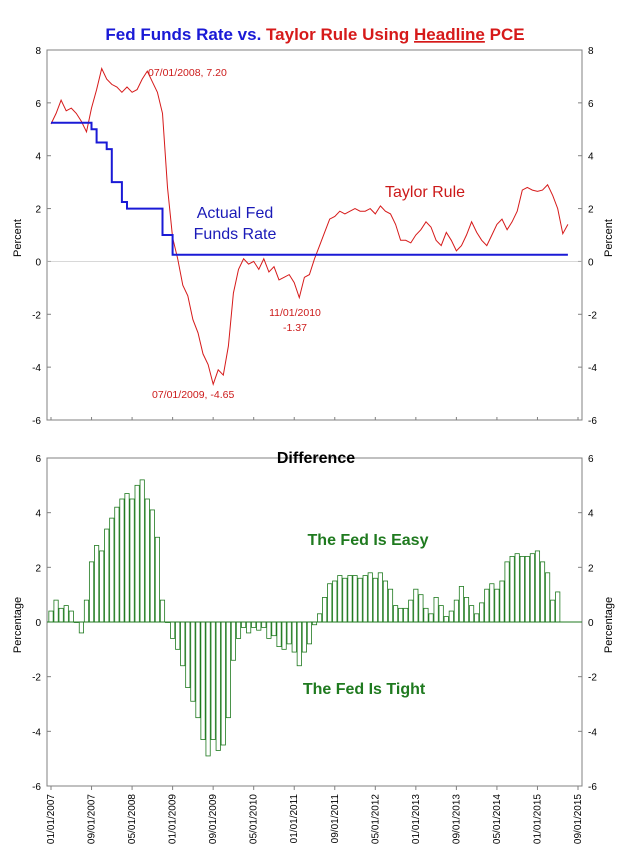 This screenshot has width=630, height=868. I want to click on x-tick-label-6: 01/01/2011, so click(294, 819).